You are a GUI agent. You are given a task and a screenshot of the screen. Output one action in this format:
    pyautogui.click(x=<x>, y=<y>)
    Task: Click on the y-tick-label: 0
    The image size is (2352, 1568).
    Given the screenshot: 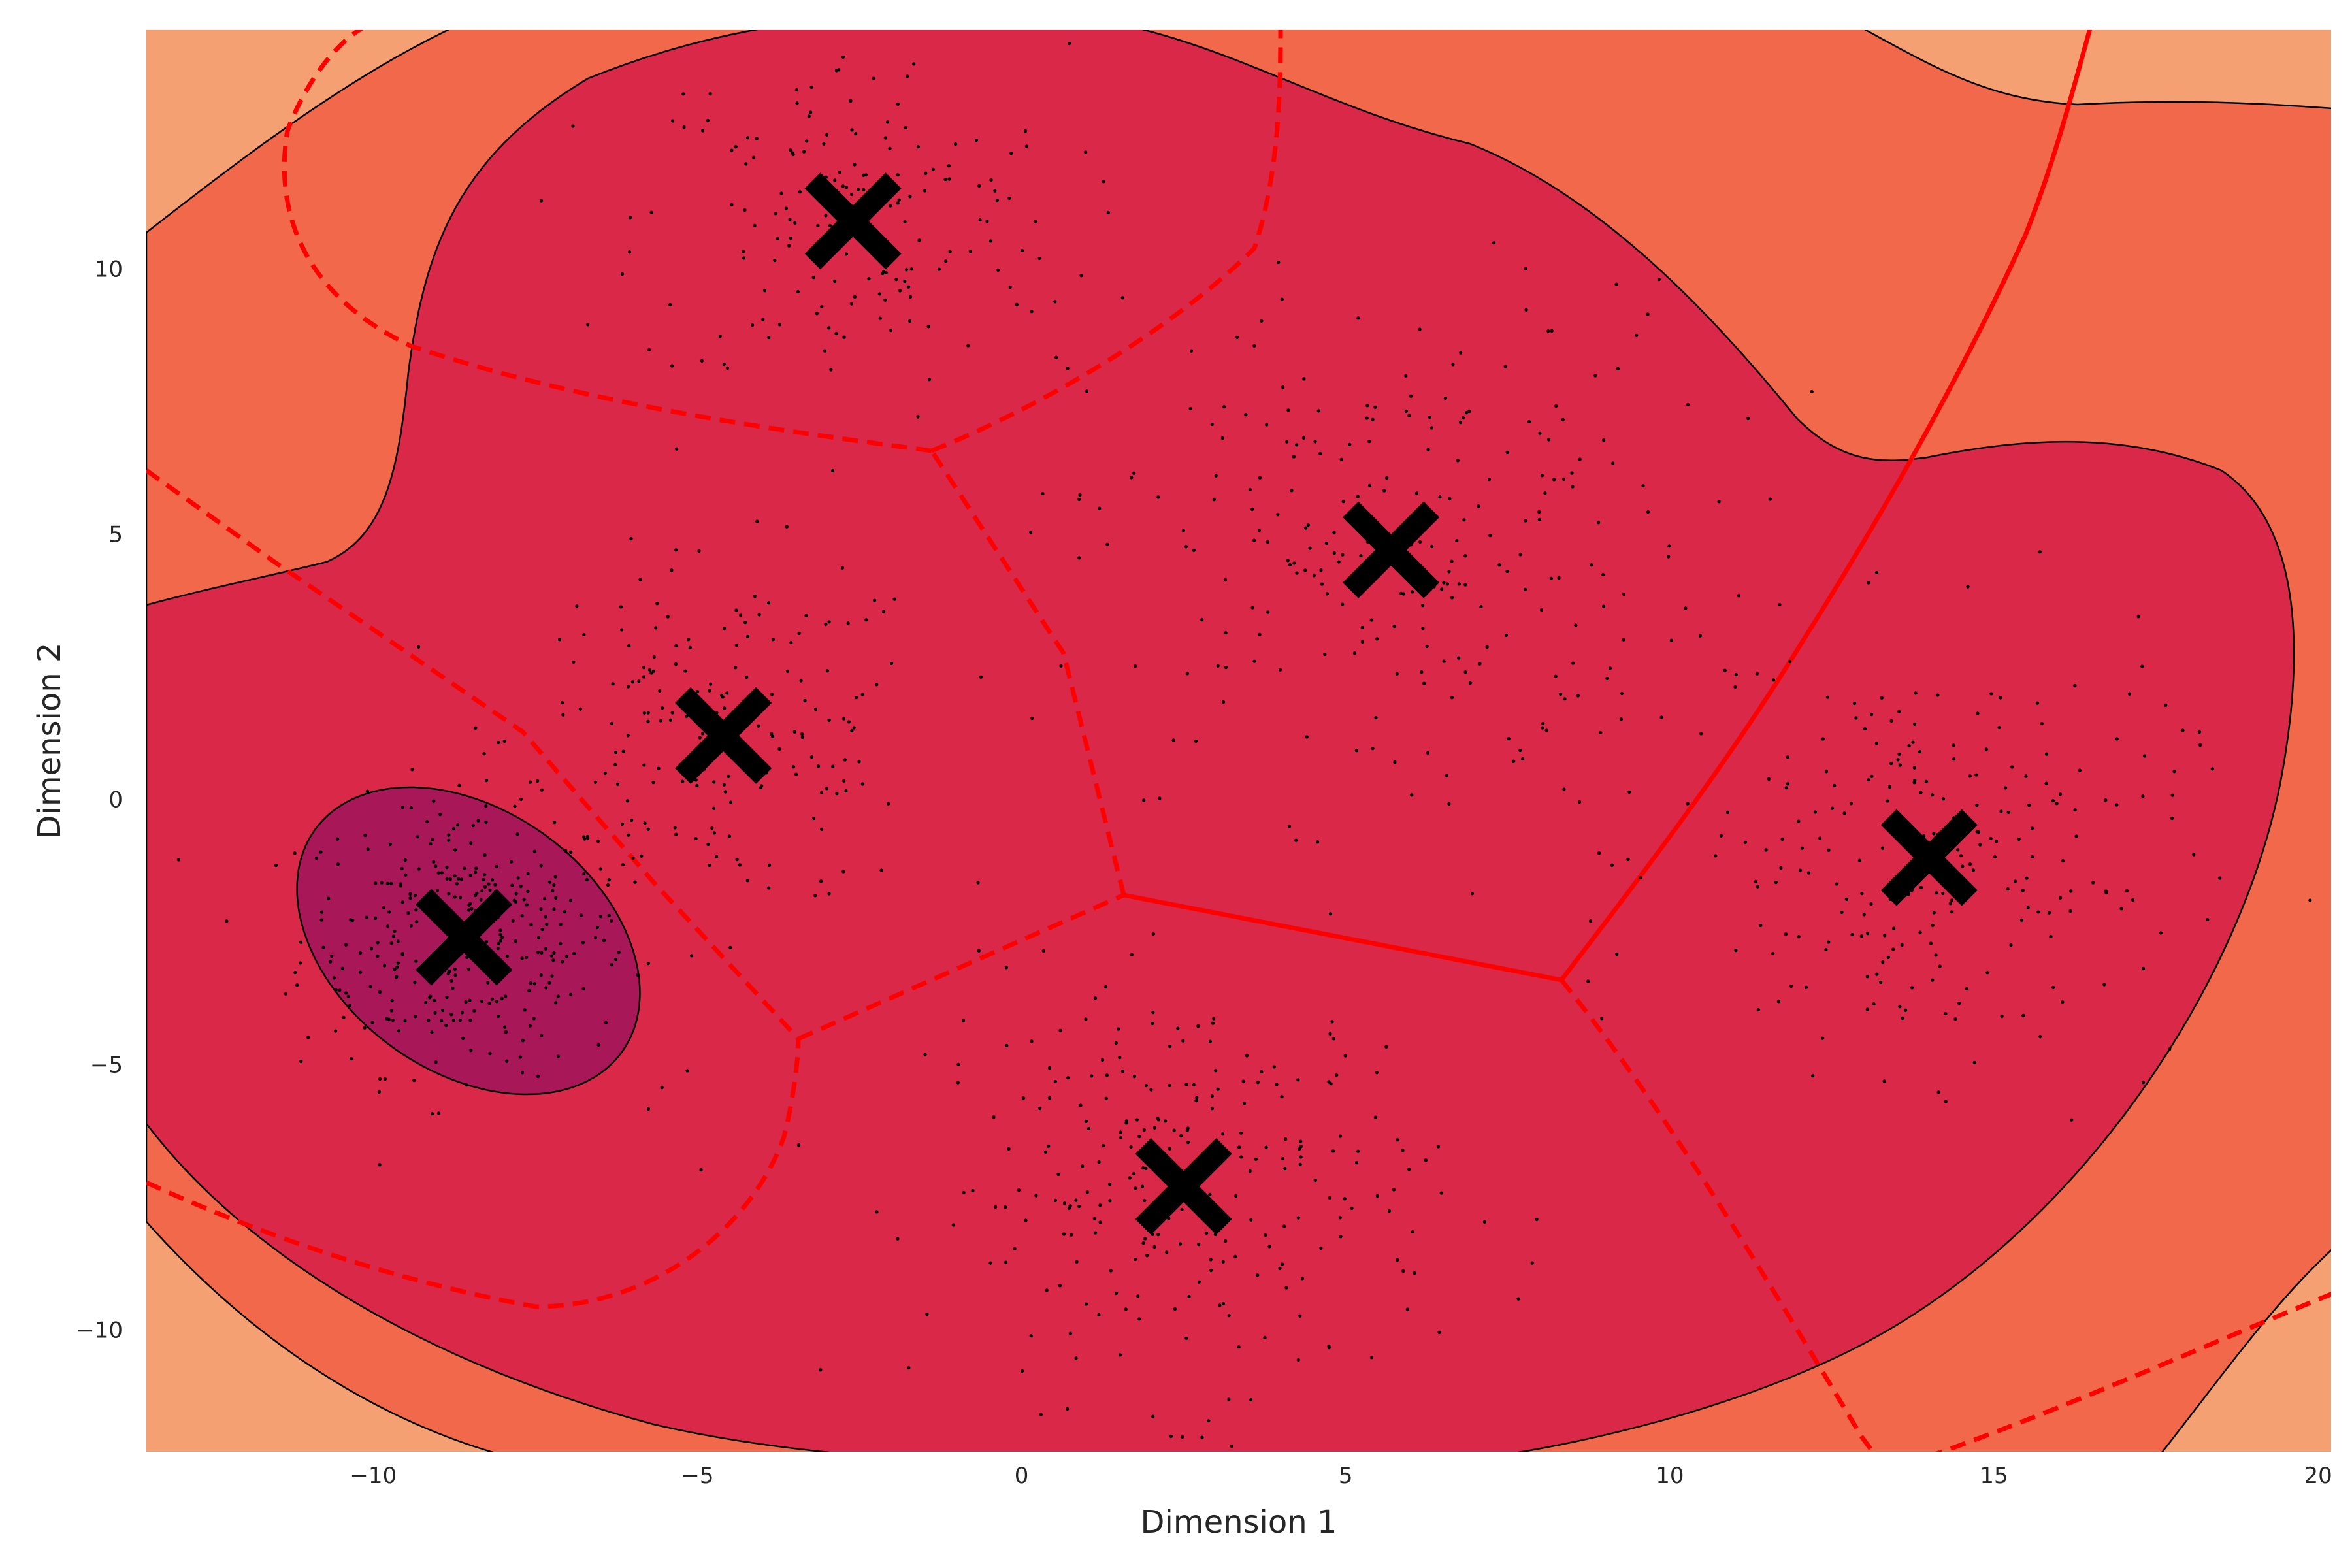 What is the action you would take?
    pyautogui.click(x=115, y=800)
    